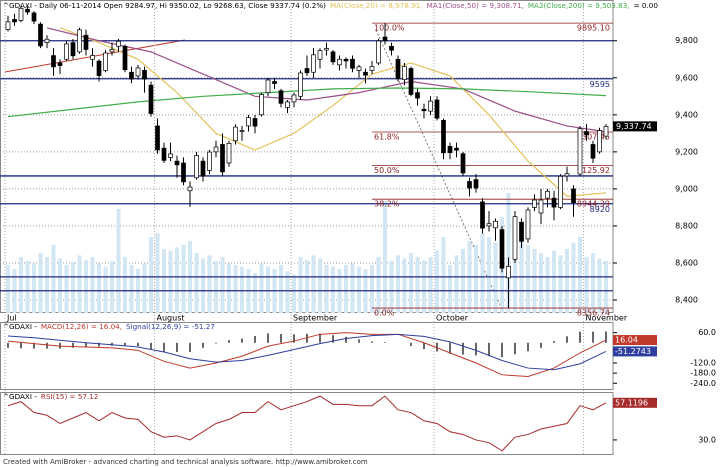  I want to click on legend-entry: MA(Close,20) = 8,978.91,, so click(376, 5).